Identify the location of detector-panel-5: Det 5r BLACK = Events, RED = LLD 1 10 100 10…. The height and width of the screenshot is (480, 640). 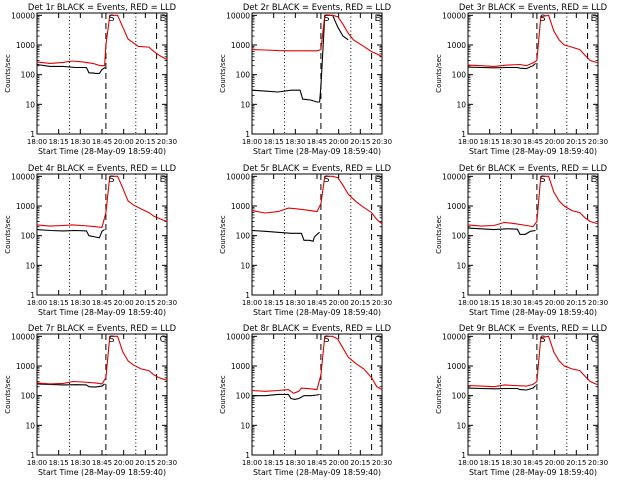
(305, 240).